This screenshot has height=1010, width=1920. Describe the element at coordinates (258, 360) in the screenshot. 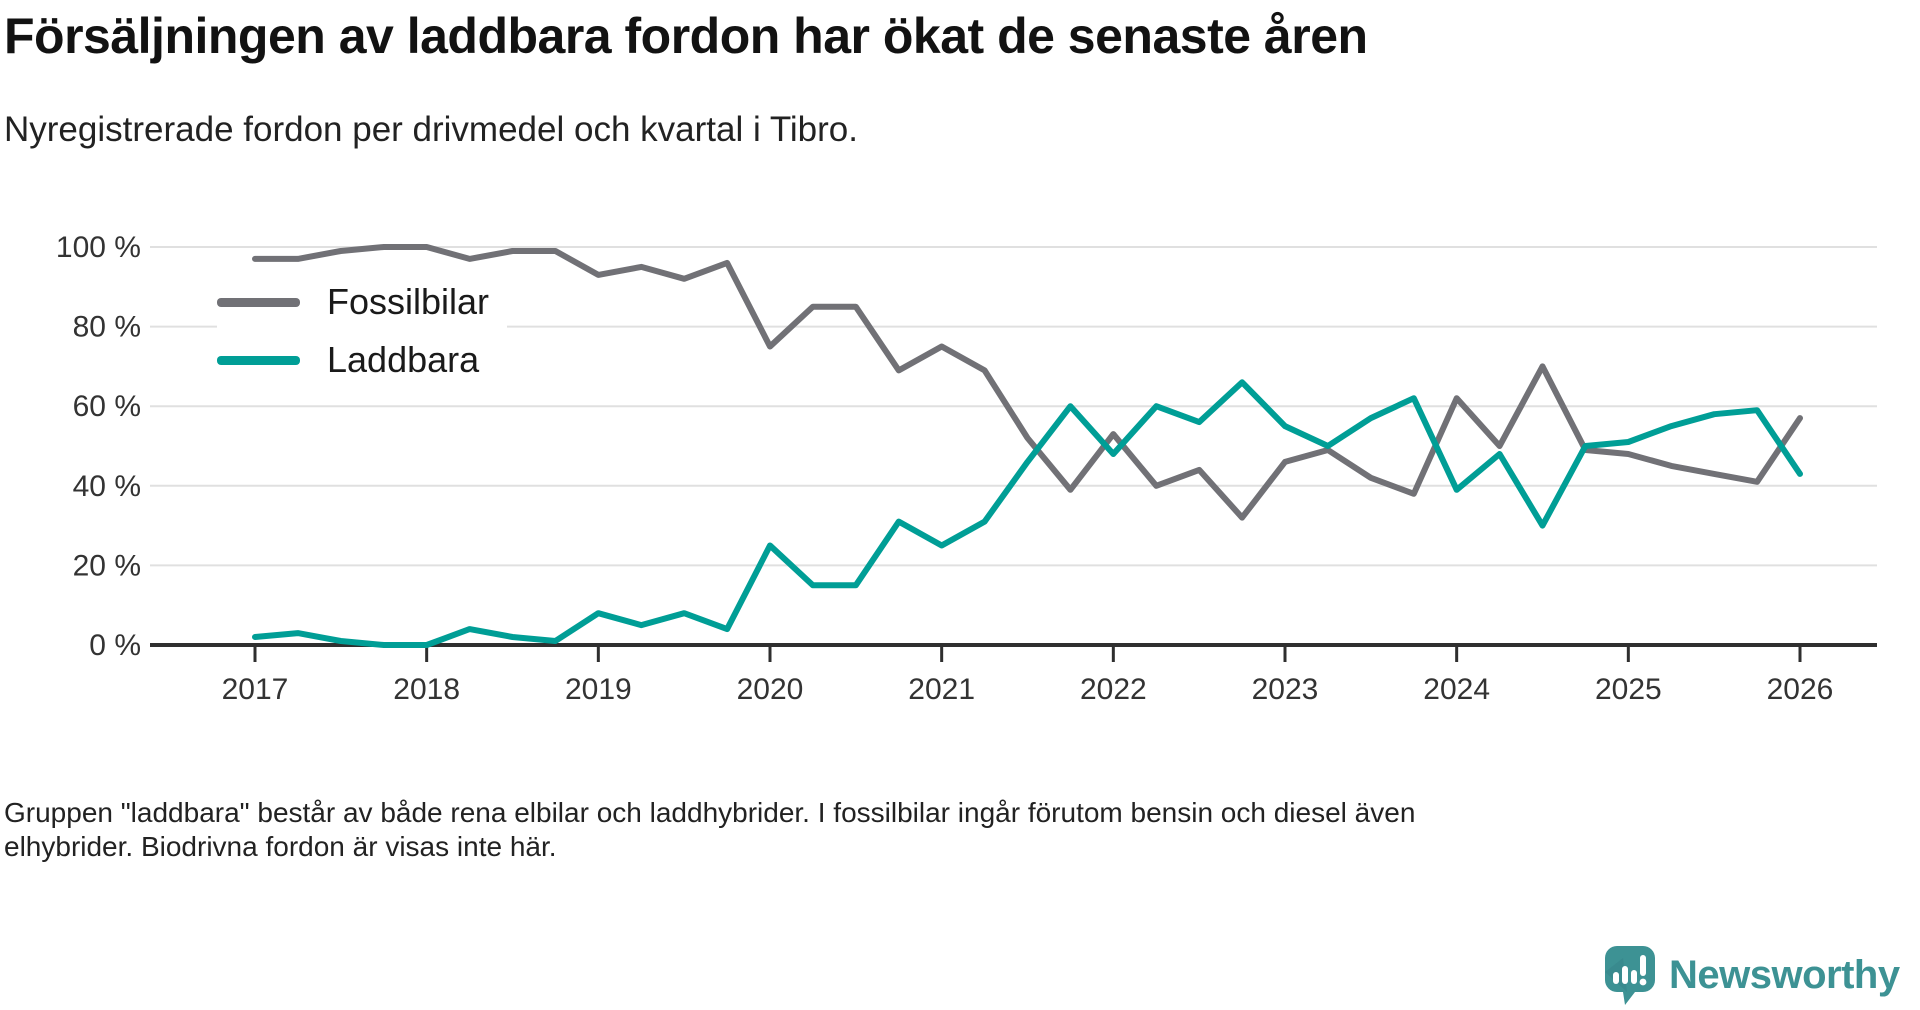

I see `laddbara-line-swatch` at that location.